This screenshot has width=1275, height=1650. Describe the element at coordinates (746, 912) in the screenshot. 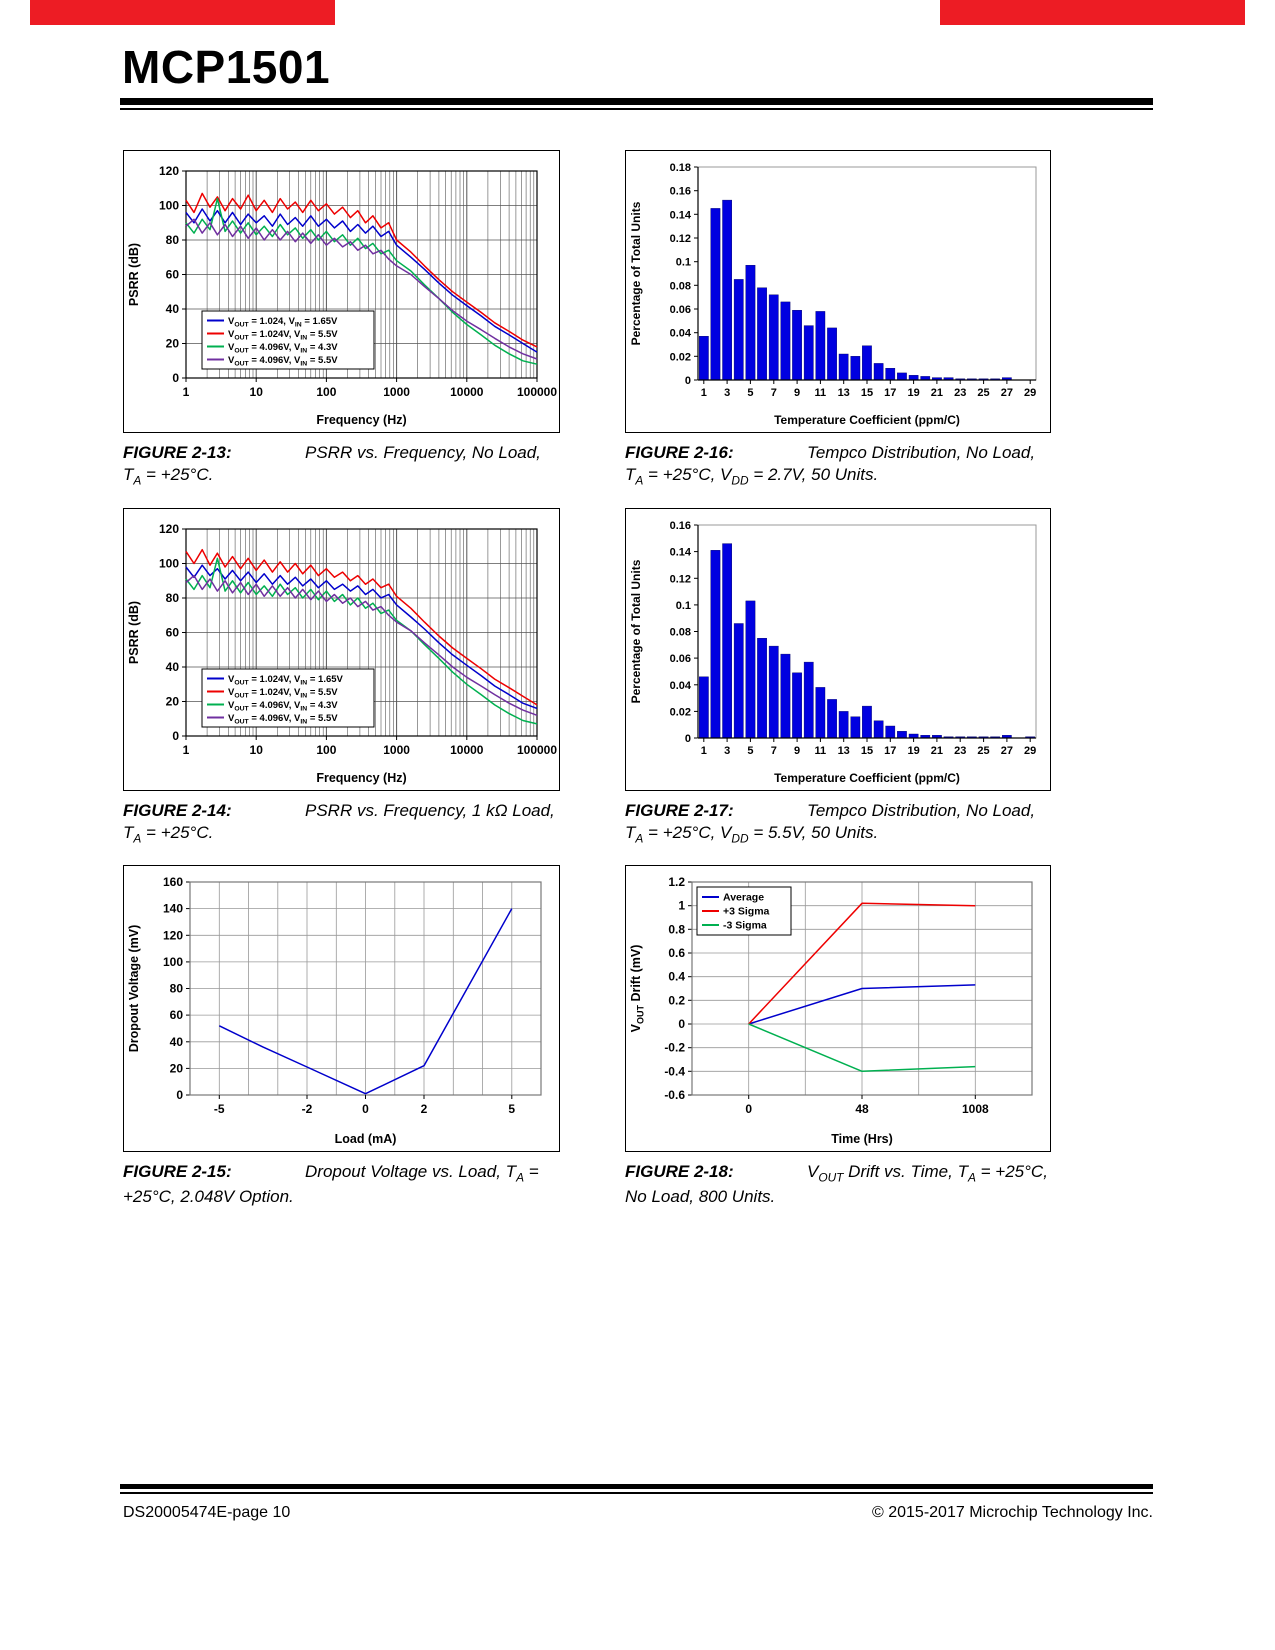

I see `svg-text: +3 Sigma` at that location.